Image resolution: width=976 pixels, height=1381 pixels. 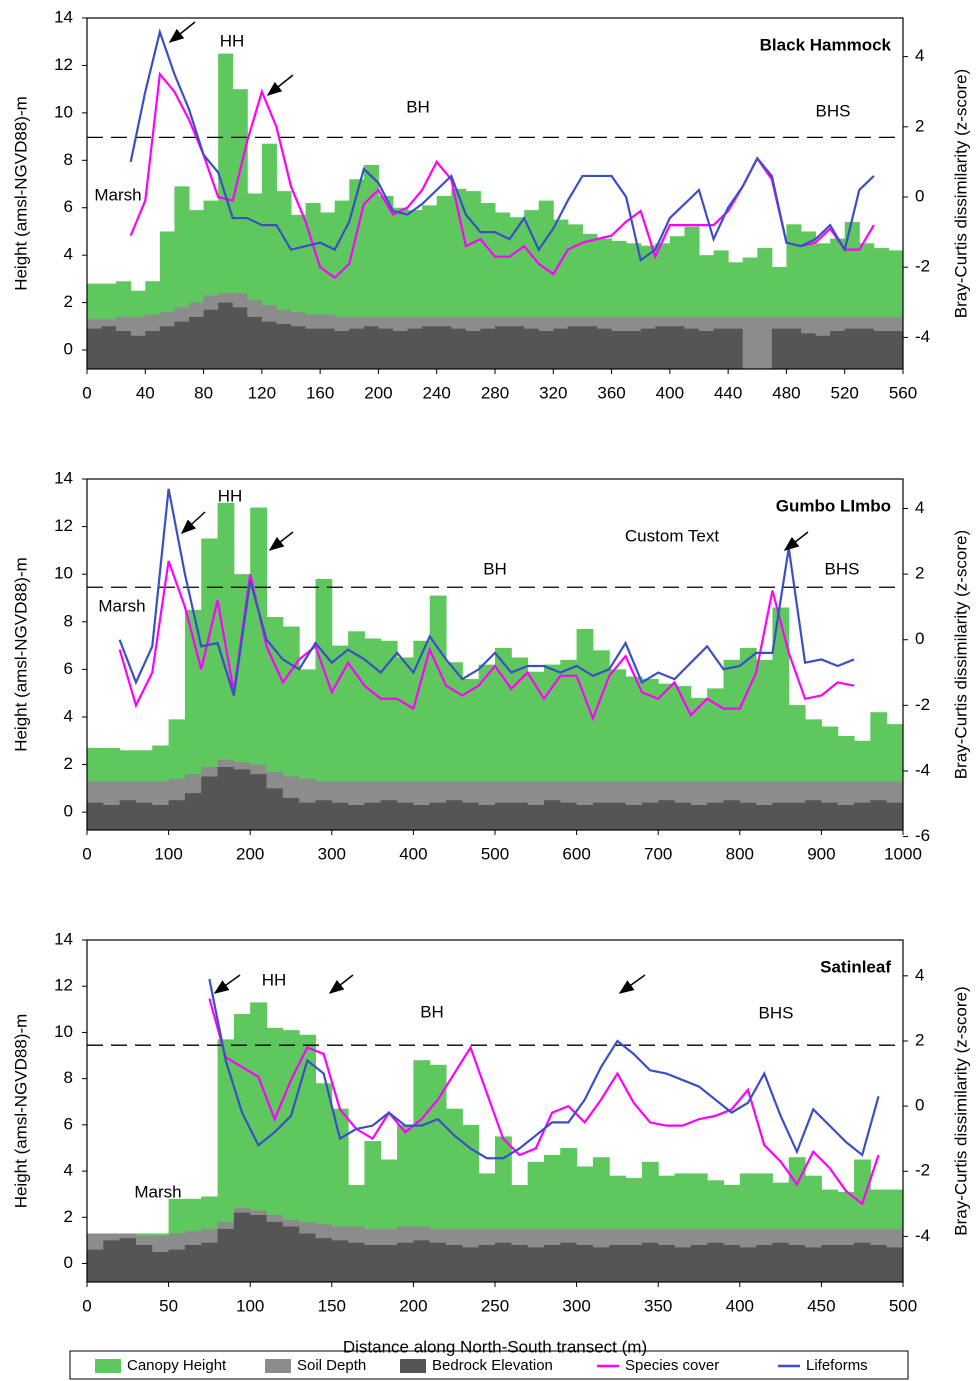 I want to click on x-tick-label: 120, so click(x=262, y=392).